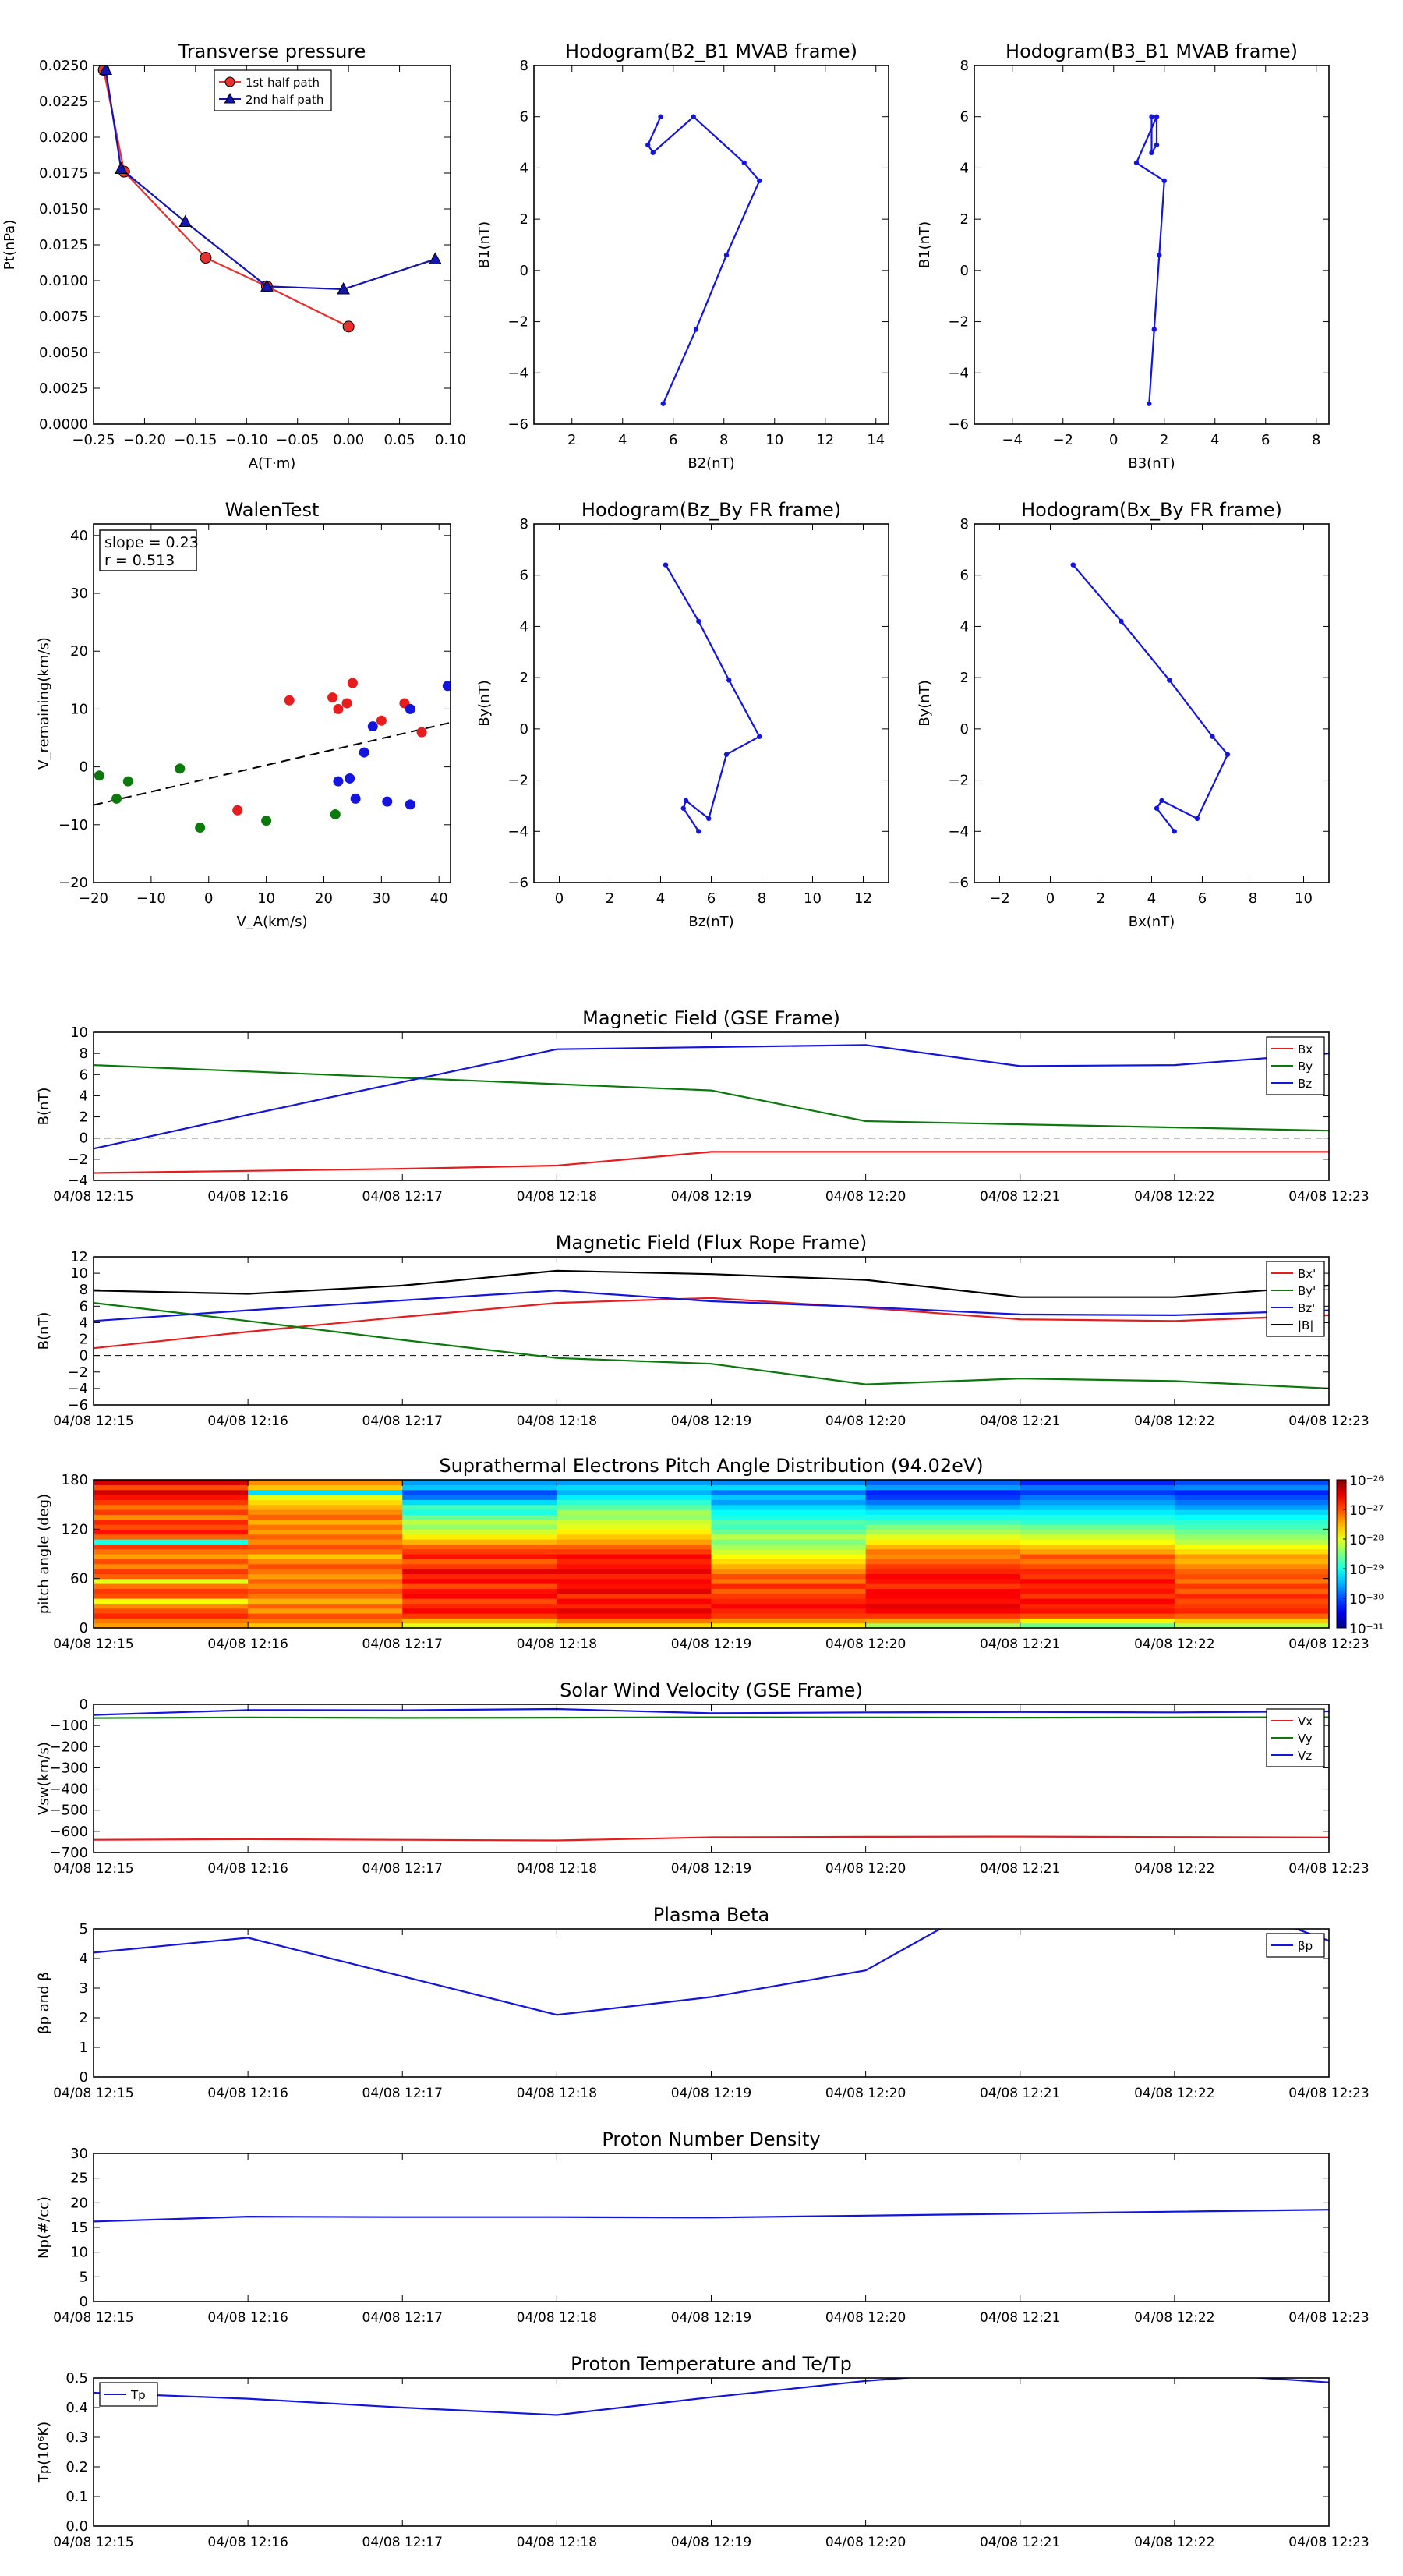  I want to click on axes-frame, so click(711, 1106).